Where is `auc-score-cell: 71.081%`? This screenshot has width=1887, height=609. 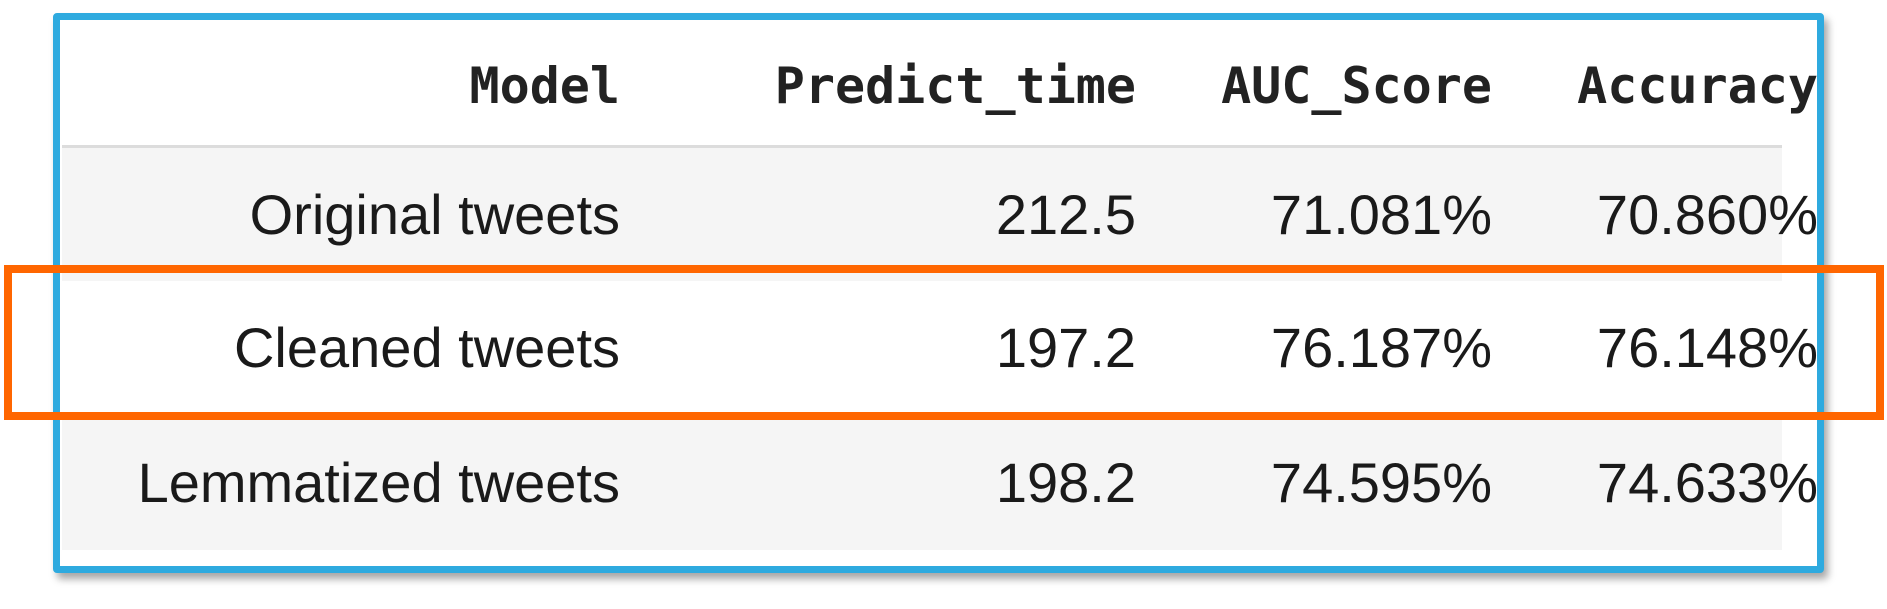
auc-score-cell: 71.081% is located at coordinates (1381, 214).